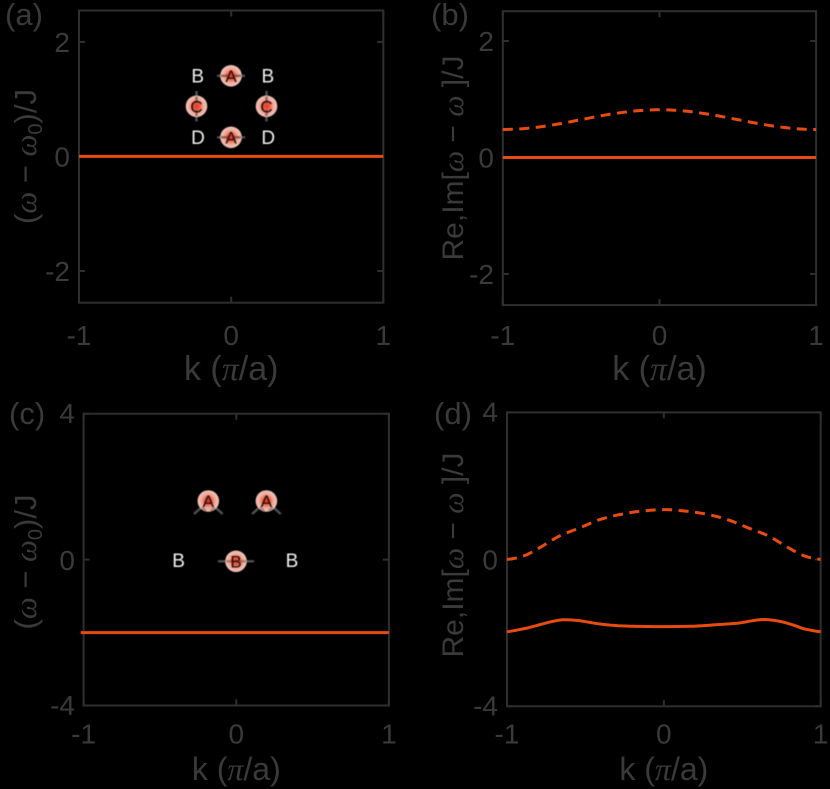  I want to click on svg-text: (d), so click(453, 413).